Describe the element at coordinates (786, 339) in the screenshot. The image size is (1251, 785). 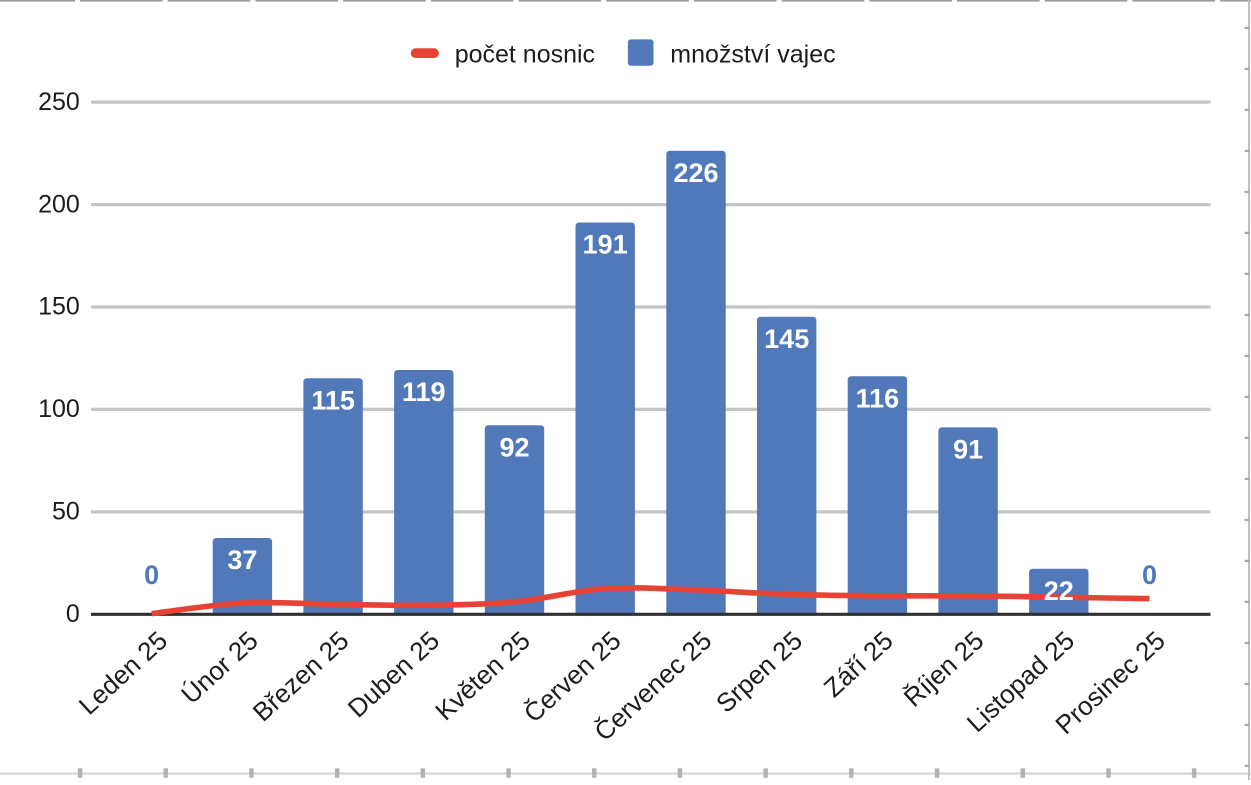
I see `svg-text: 145` at that location.